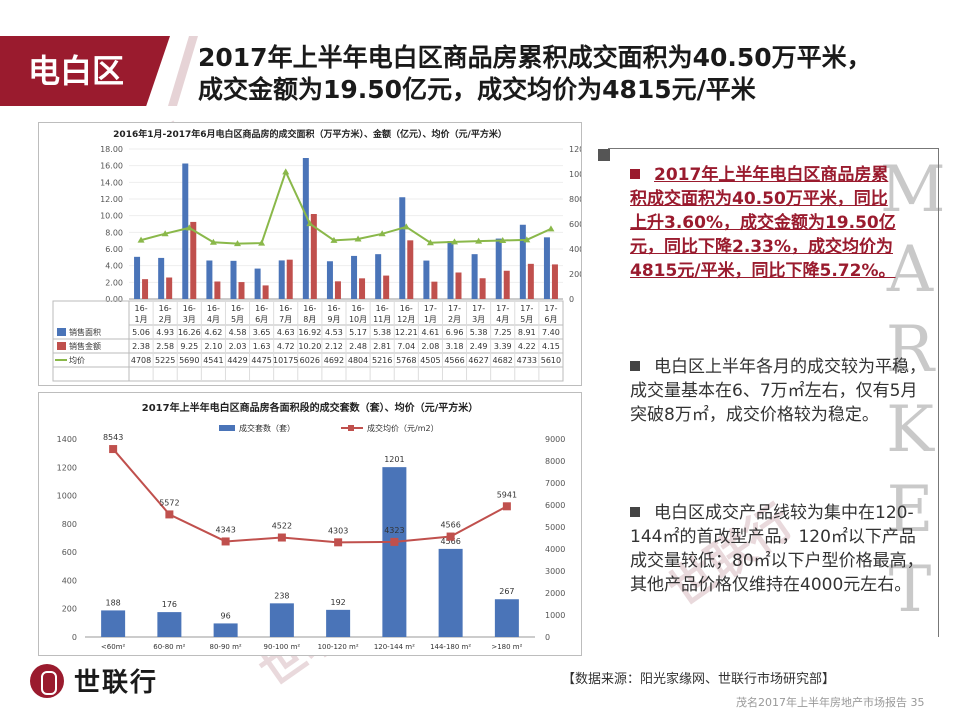 The width and height of the screenshot is (960, 720). I want to click on table-area-value: 16.92, so click(309, 332).